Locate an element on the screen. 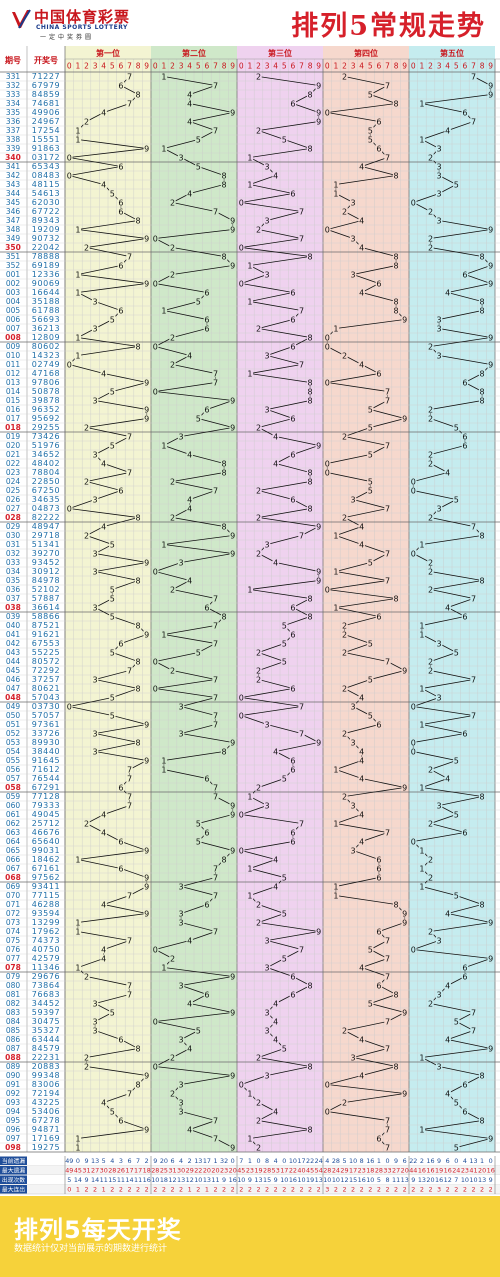 The width and height of the screenshot is (500, 1277). stat-value: 10 is located at coordinates (370, 1180).